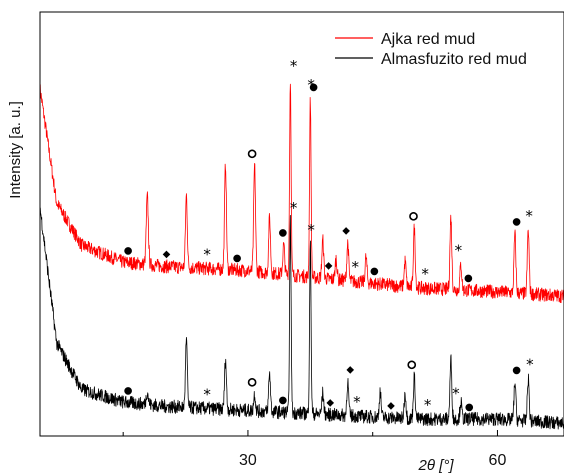 The image size is (564, 475). Describe the element at coordinates (314, 449) in the screenshot. I see `tick-layer: 30 60` at that location.